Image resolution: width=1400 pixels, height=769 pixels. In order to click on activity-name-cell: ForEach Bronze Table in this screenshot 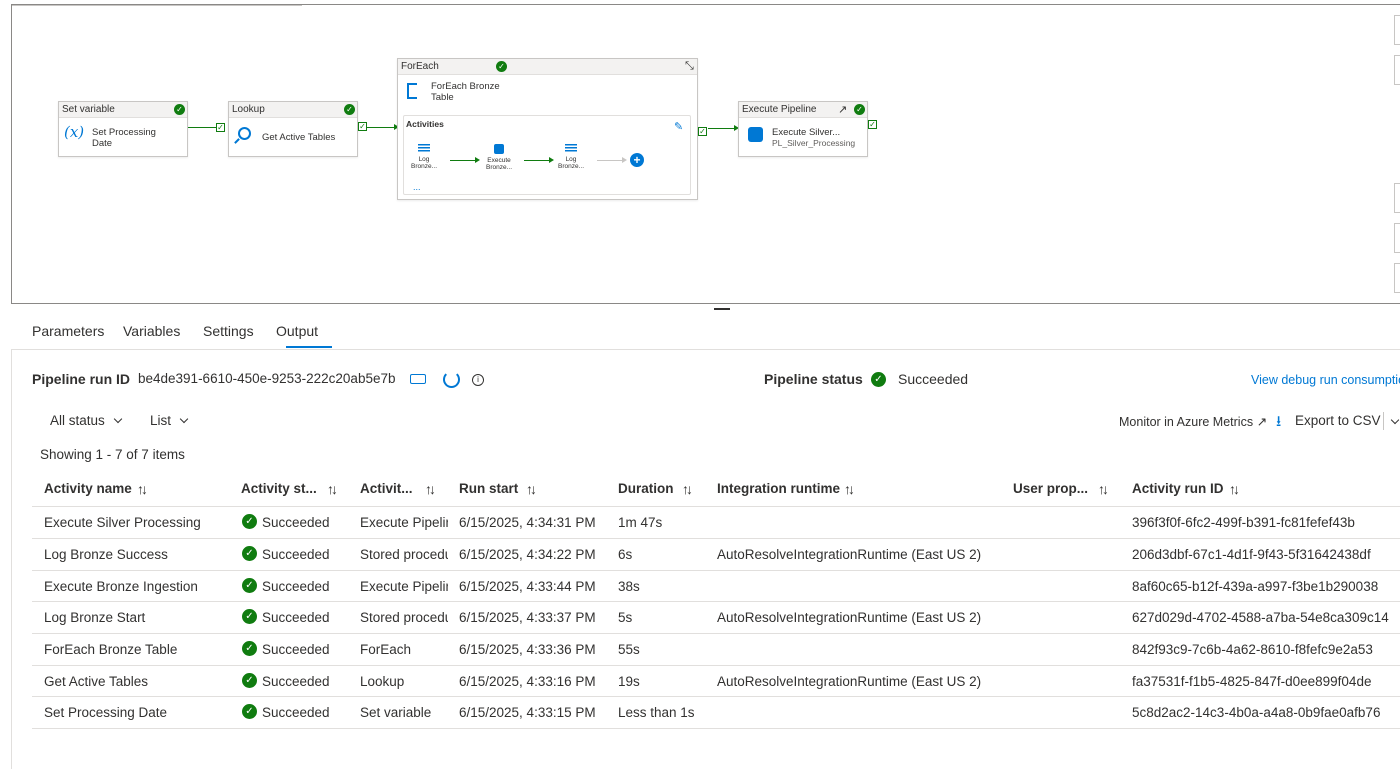, I will do `click(111, 649)`.